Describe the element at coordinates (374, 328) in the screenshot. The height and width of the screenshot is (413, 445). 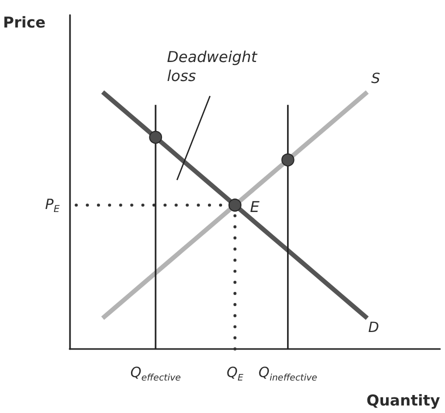
I see `series-label: D` at that location.